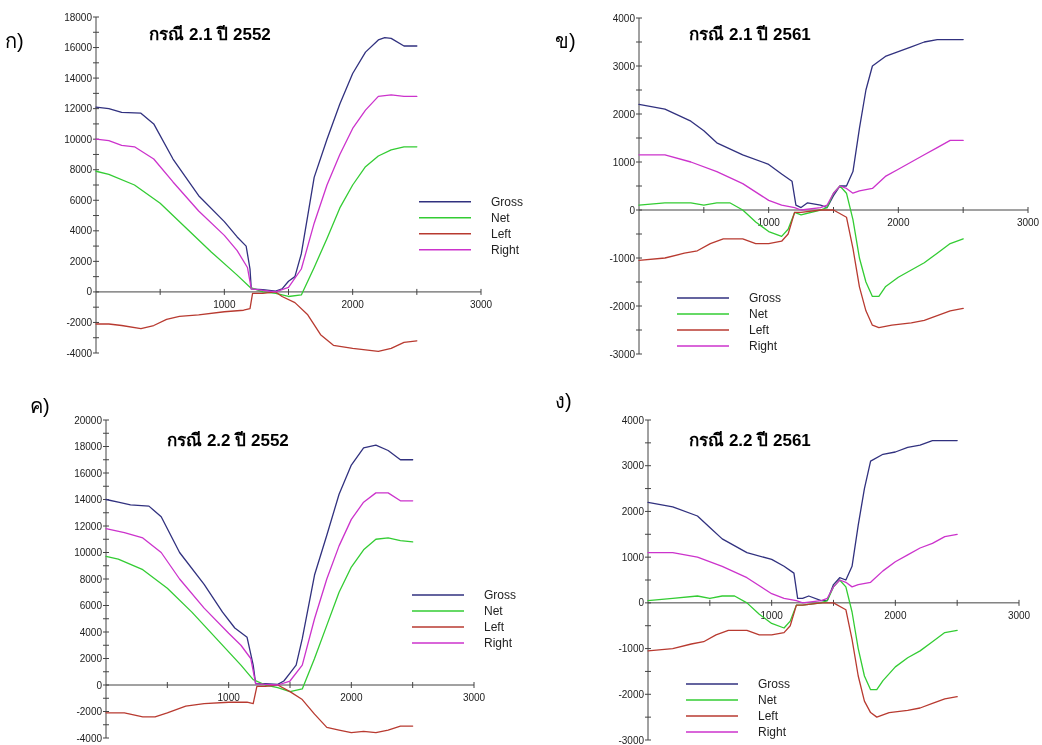  What do you see at coordinates (228, 440) in the screenshot?
I see `text: กรณี 2.2 ปี 2552` at bounding box center [228, 440].